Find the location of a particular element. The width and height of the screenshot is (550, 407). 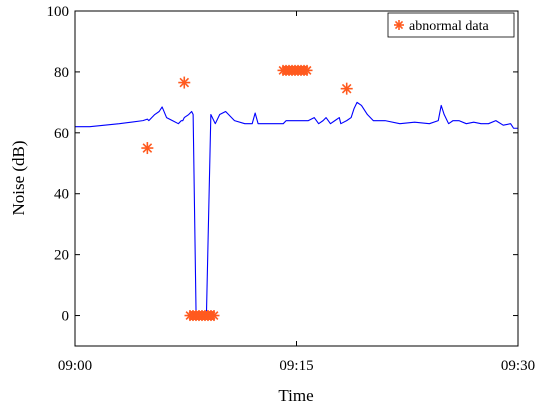

x-tick-label-2: 09:30 is located at coordinates (518, 366).